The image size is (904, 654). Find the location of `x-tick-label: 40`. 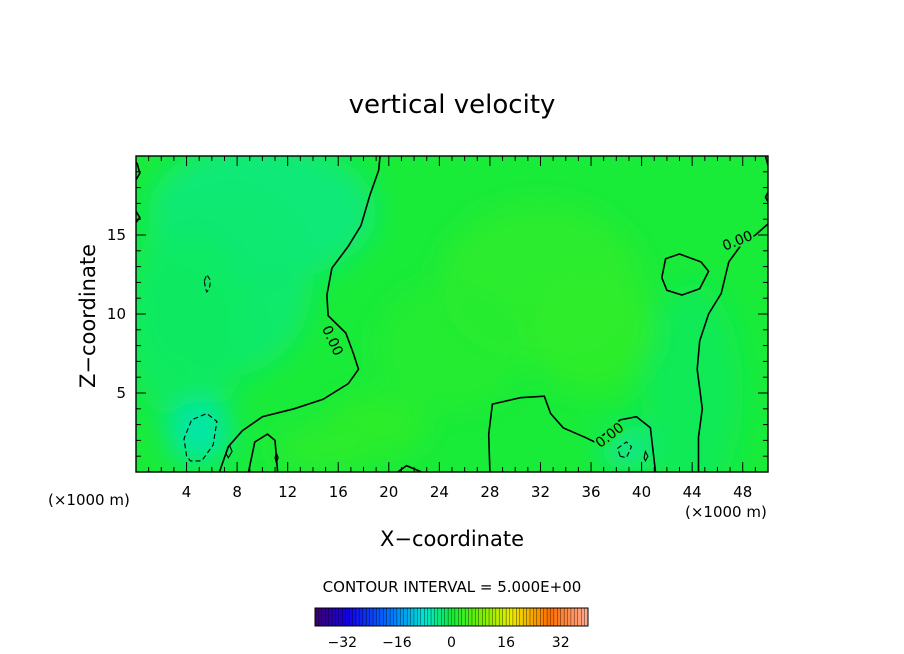

x-tick-label: 40 is located at coordinates (641, 492).